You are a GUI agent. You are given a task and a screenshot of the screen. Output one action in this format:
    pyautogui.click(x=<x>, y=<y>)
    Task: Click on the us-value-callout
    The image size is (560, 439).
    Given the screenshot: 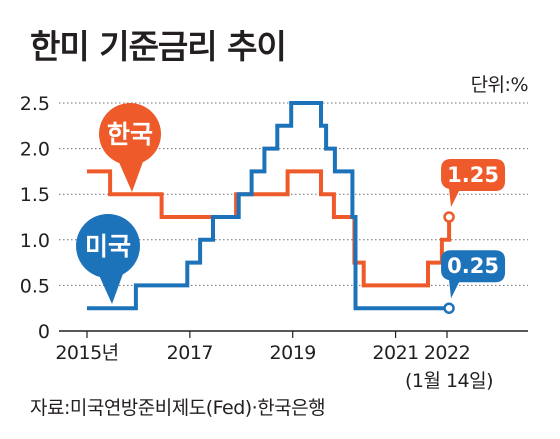 What is the action you would take?
    pyautogui.click(x=473, y=274)
    